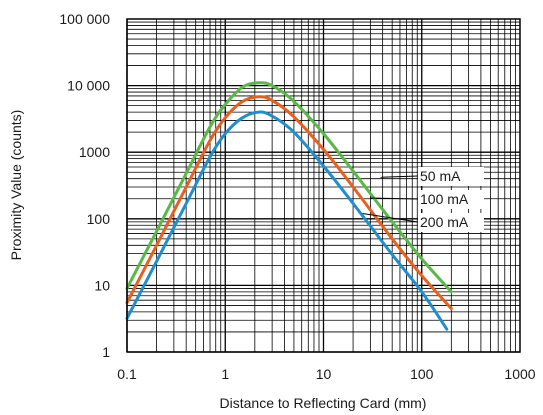  I want to click on y-axis-title: Proximity Value (counts), so click(16, 185).